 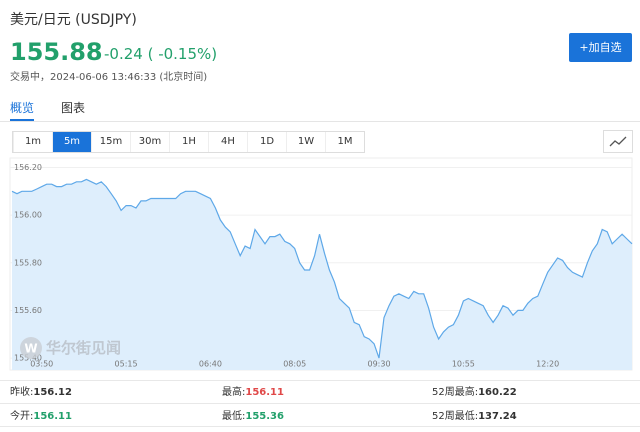 I want to click on stat-label: 今开:, so click(x=22, y=416).